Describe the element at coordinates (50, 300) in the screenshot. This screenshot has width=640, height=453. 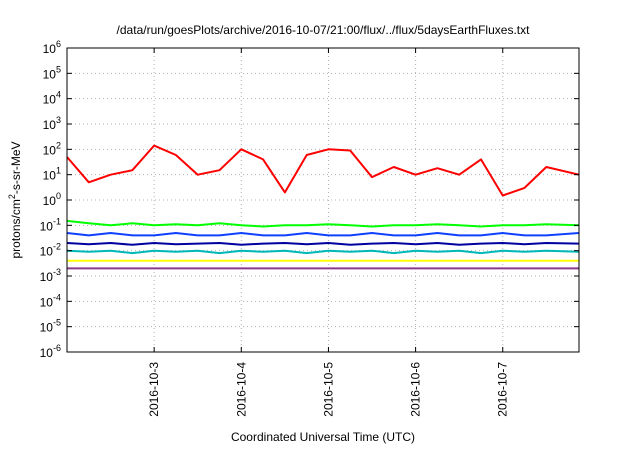
I see `y-tick-label: 10⁻⁴` at that location.